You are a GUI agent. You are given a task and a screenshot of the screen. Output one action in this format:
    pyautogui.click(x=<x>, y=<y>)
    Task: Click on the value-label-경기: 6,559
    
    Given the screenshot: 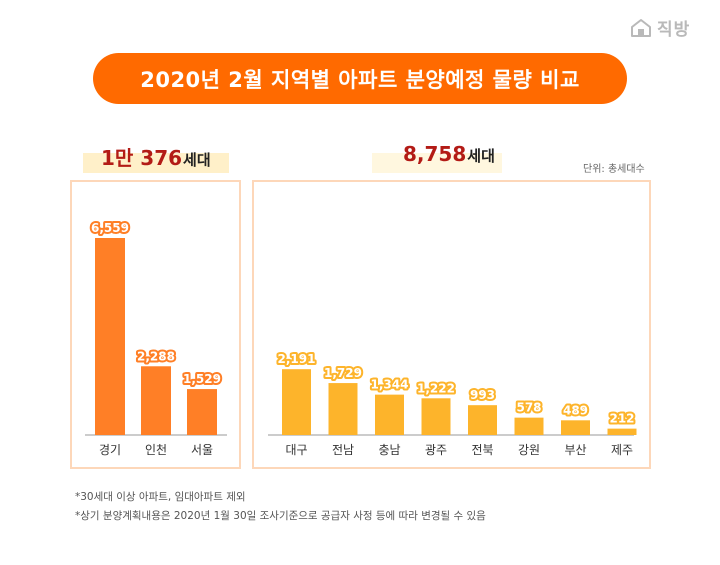 What is the action you would take?
    pyautogui.click(x=110, y=228)
    